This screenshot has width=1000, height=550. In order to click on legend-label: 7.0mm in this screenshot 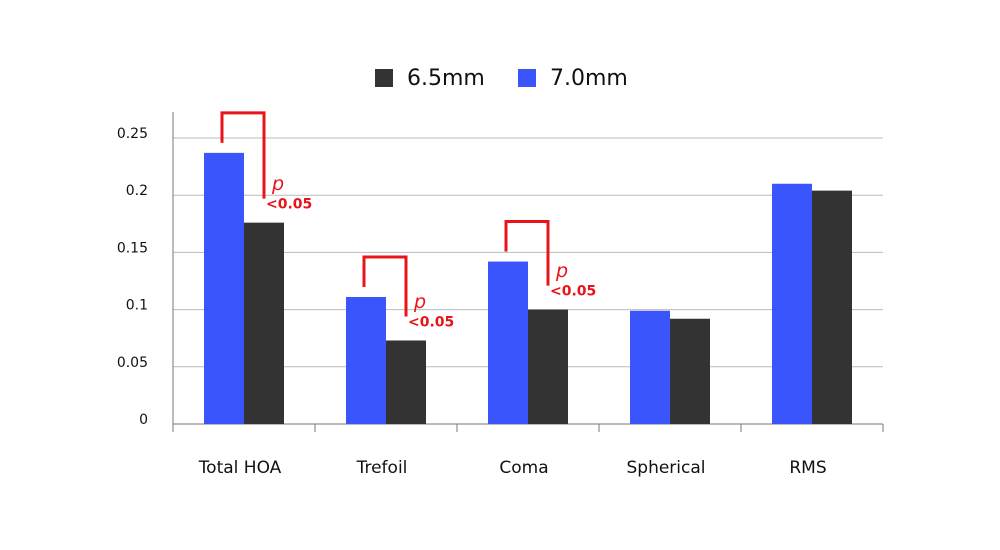, I will do `click(589, 78)`.